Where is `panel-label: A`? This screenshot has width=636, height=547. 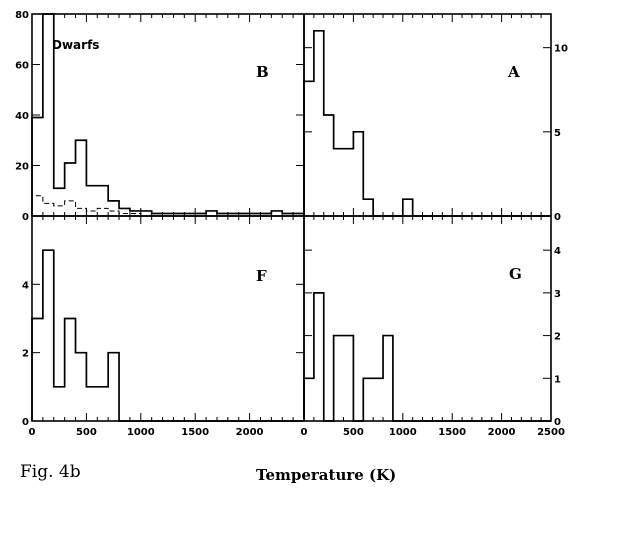
panel-label: A is located at coordinates (513, 72).